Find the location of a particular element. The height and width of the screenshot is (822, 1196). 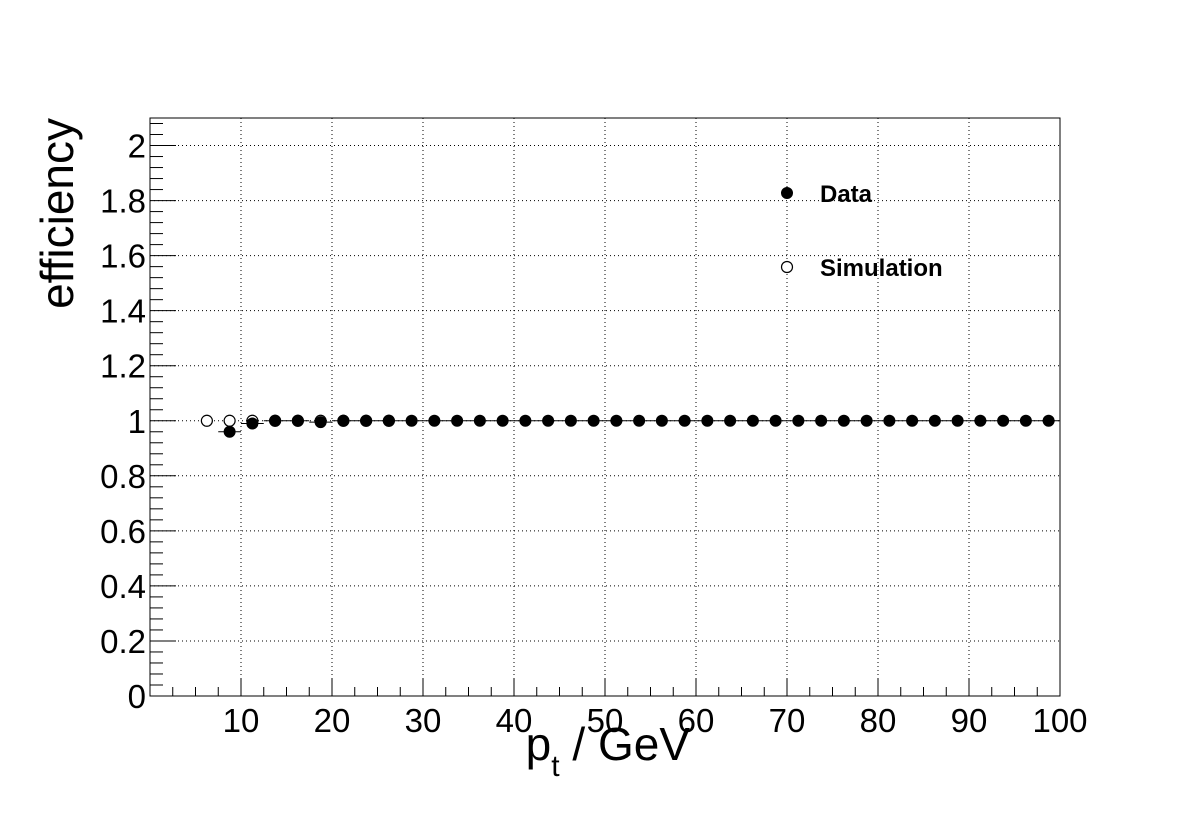

y-tick-label: 0.6 is located at coordinates (123, 531).